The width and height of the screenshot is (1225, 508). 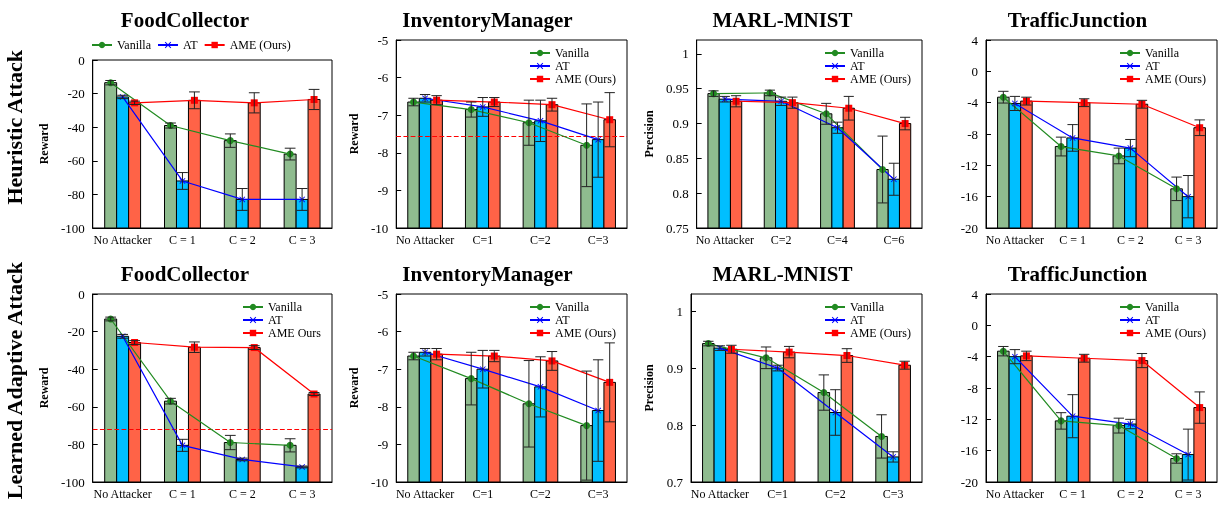 I want to click on y-tick-label: -4, so click(x=973, y=357).